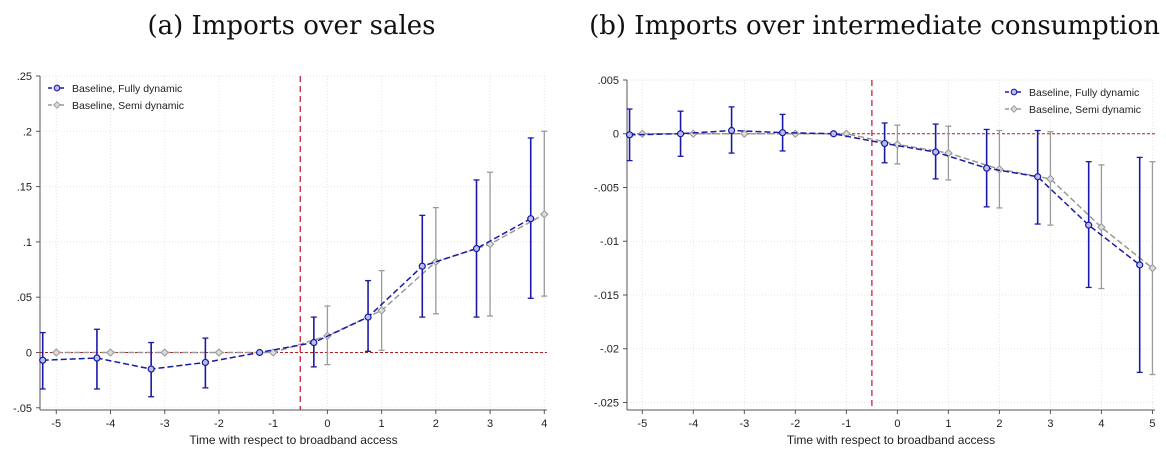  I want to click on x-tick-label: 5, so click(1152, 424).